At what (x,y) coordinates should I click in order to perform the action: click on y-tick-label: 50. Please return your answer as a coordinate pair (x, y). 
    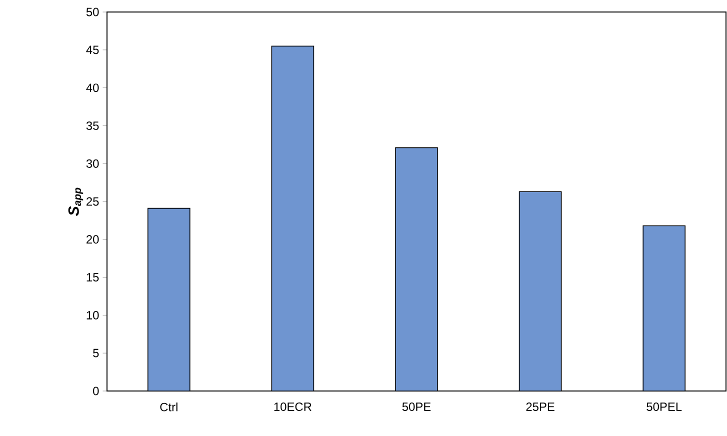
    Looking at the image, I should click on (92, 12).